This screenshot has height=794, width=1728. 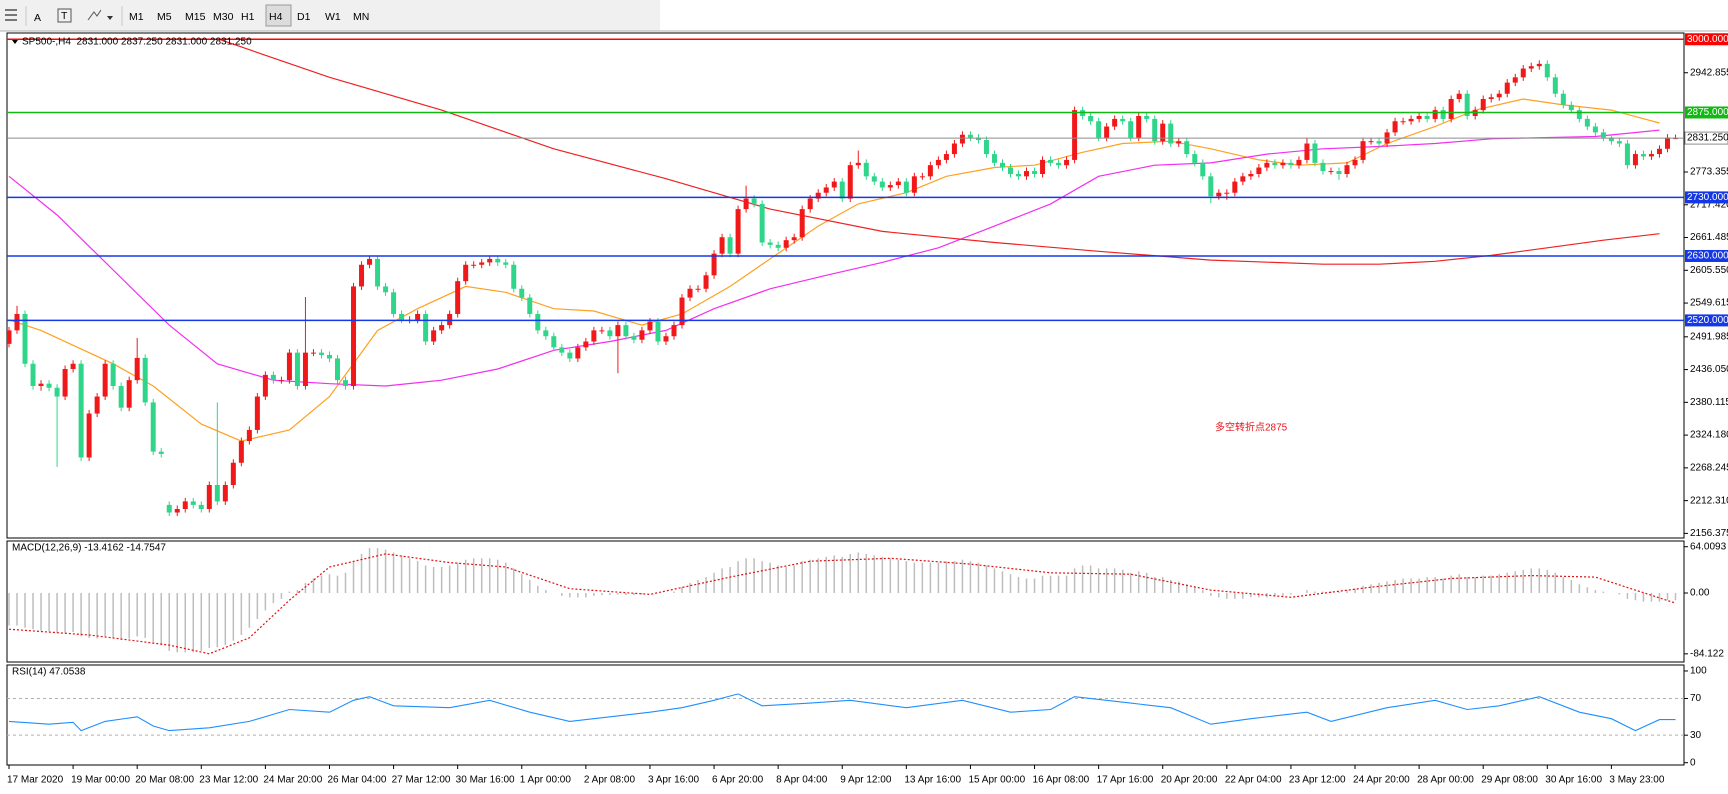 I want to click on label-tool-frame, so click(x=64, y=15).